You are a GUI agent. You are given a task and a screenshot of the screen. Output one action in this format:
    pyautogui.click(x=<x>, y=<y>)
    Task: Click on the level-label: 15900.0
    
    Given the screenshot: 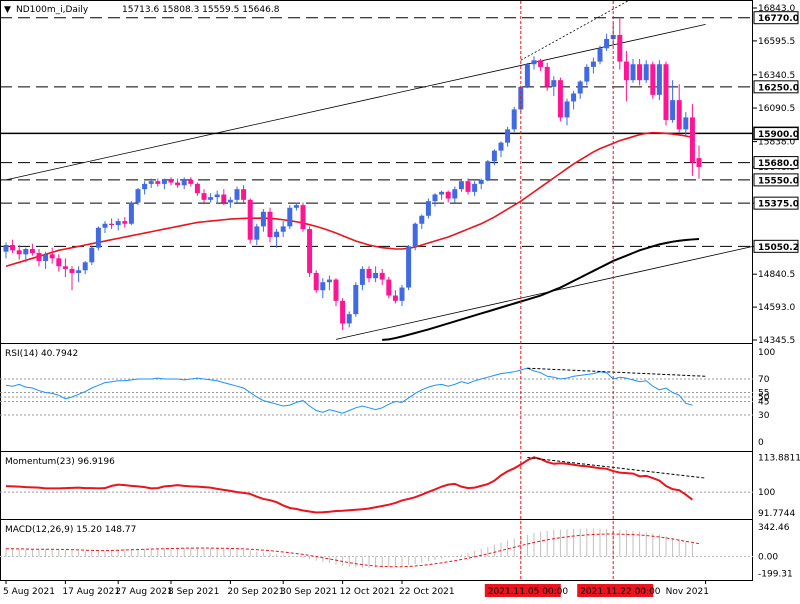 What is the action you would take?
    pyautogui.click(x=778, y=135)
    